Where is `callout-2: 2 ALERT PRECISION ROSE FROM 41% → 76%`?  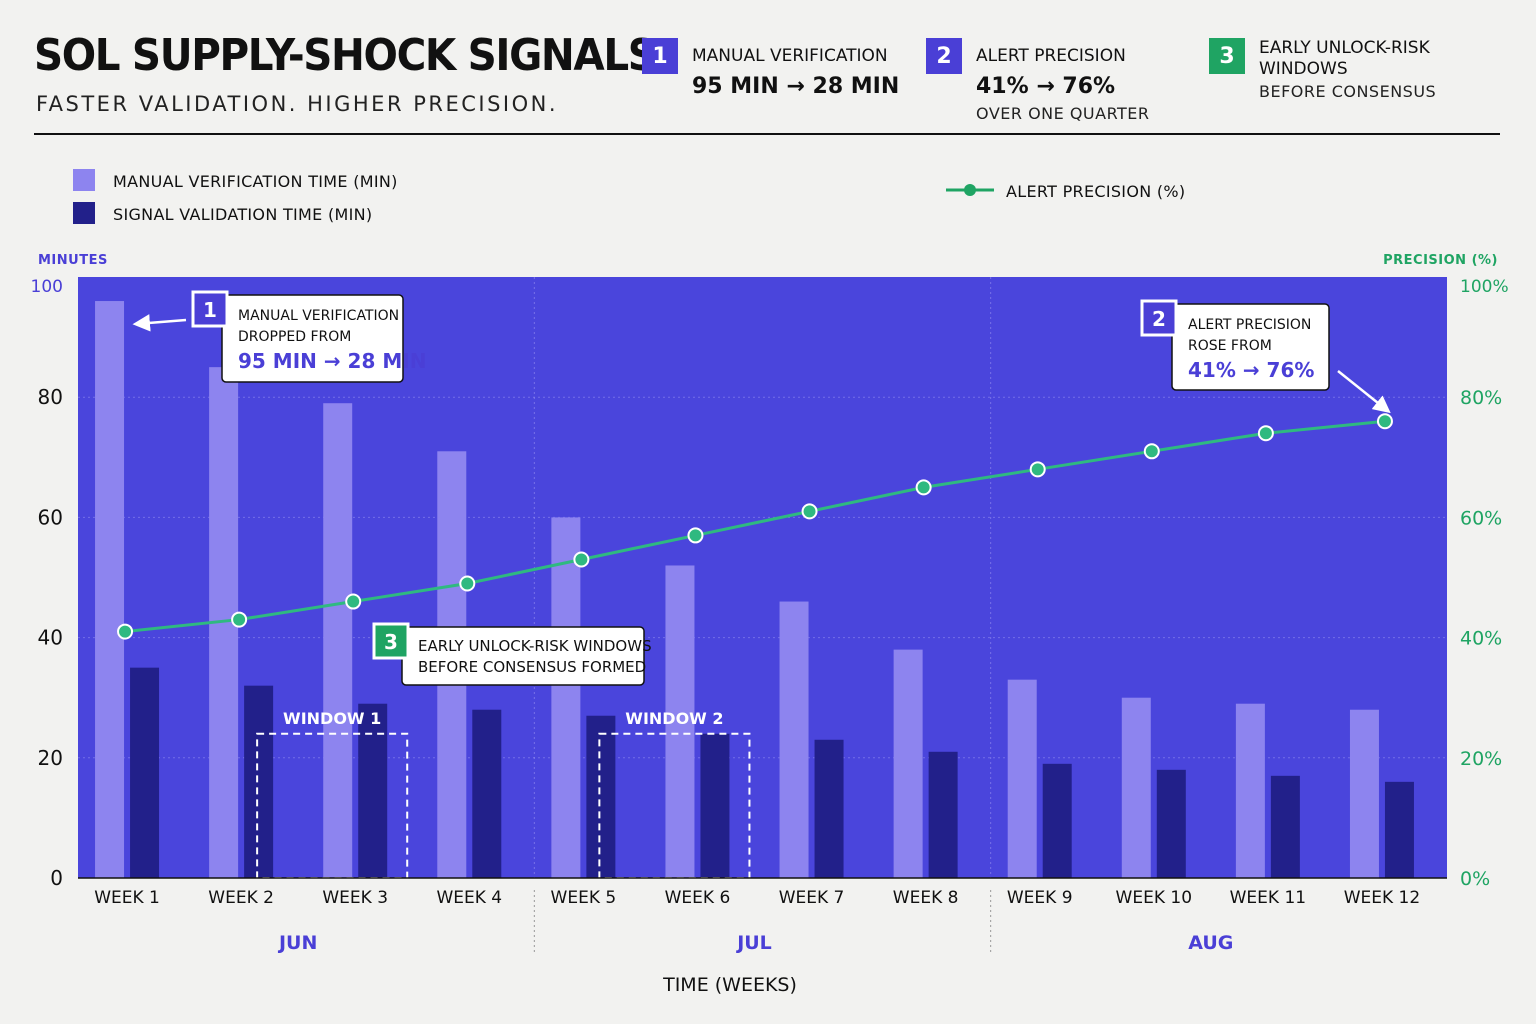 callout-2: 2 ALERT PRECISION ROSE FROM 41% → 76% is located at coordinates (1235, 345).